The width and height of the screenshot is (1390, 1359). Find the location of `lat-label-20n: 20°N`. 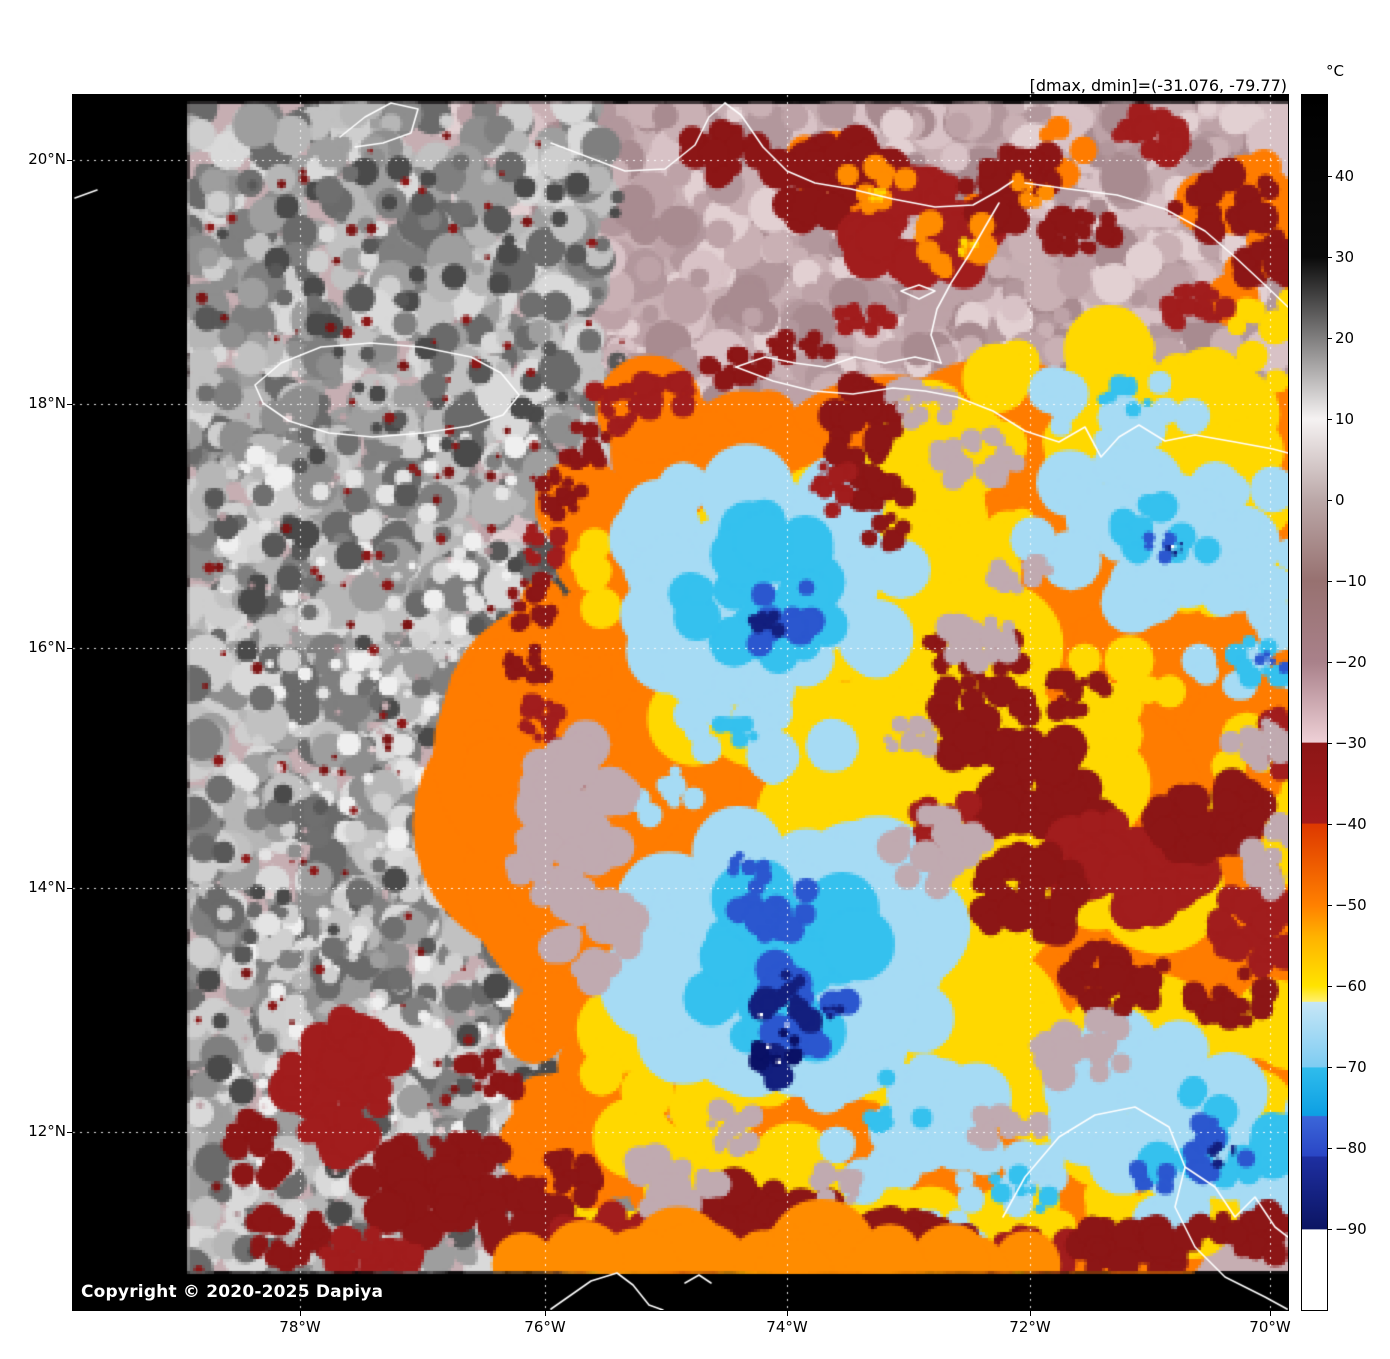

lat-label-20n: 20°N is located at coordinates (47, 159).